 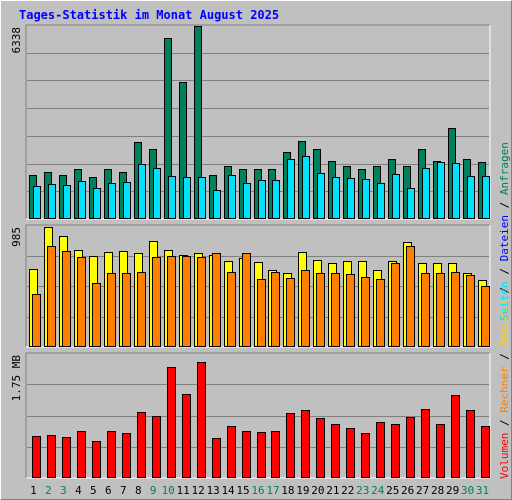 I want to click on x-tick-label-day-28: 28, so click(x=437, y=490).